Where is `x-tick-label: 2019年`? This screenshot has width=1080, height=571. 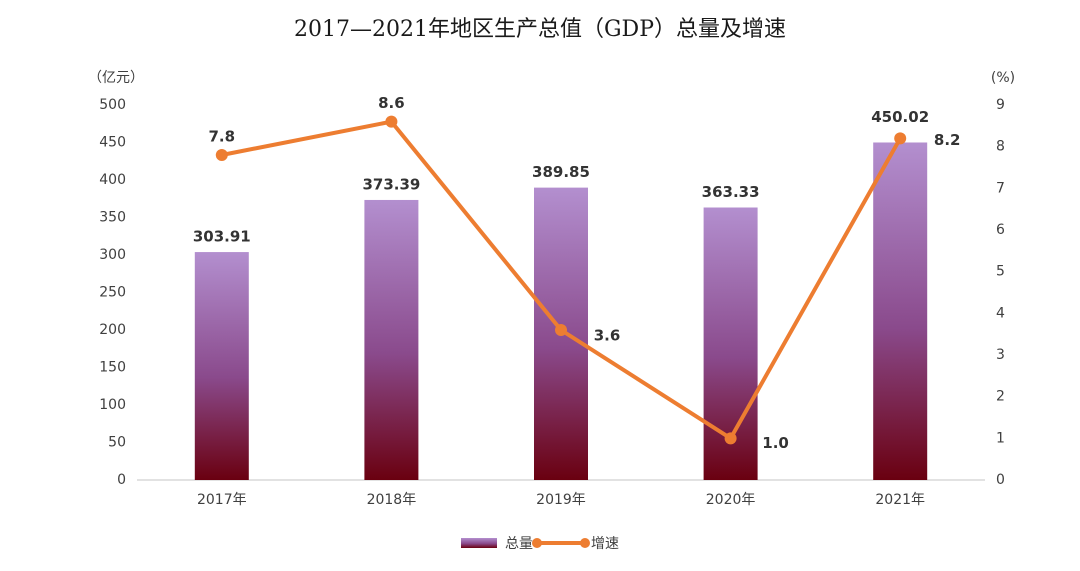 x-tick-label: 2019年 is located at coordinates (561, 500).